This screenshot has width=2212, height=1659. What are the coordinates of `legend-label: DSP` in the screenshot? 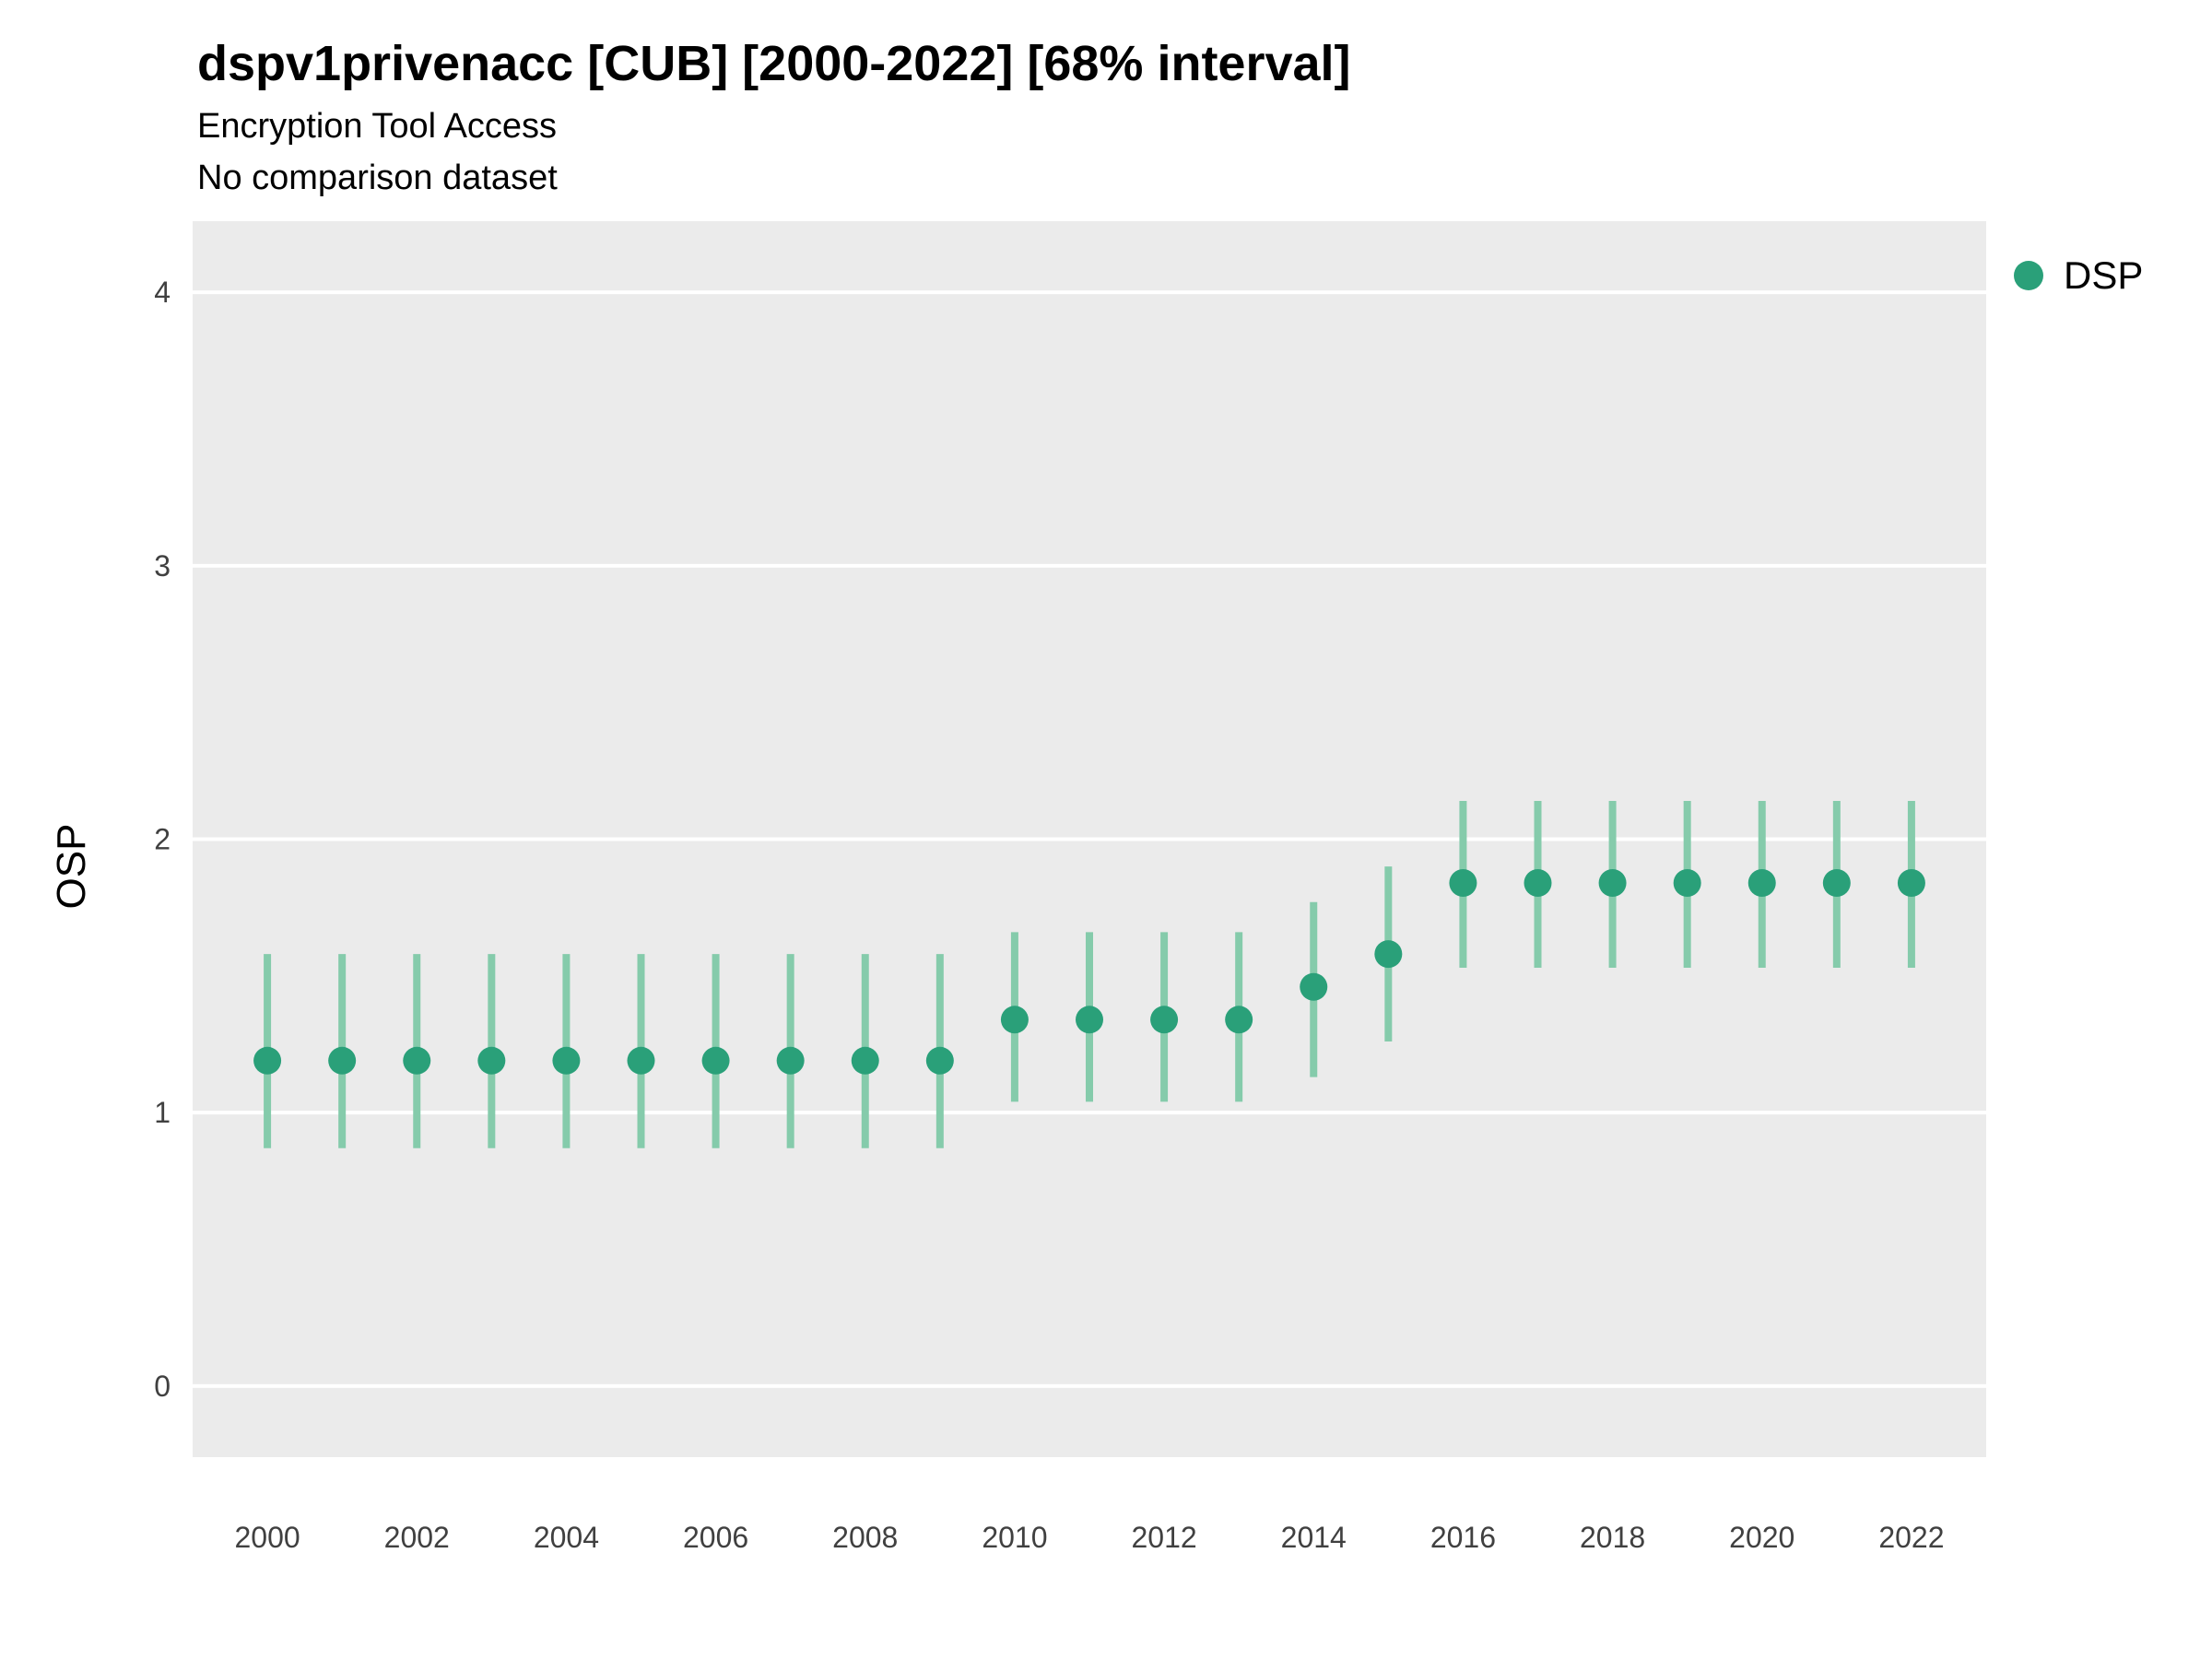 It's located at (2104, 275).